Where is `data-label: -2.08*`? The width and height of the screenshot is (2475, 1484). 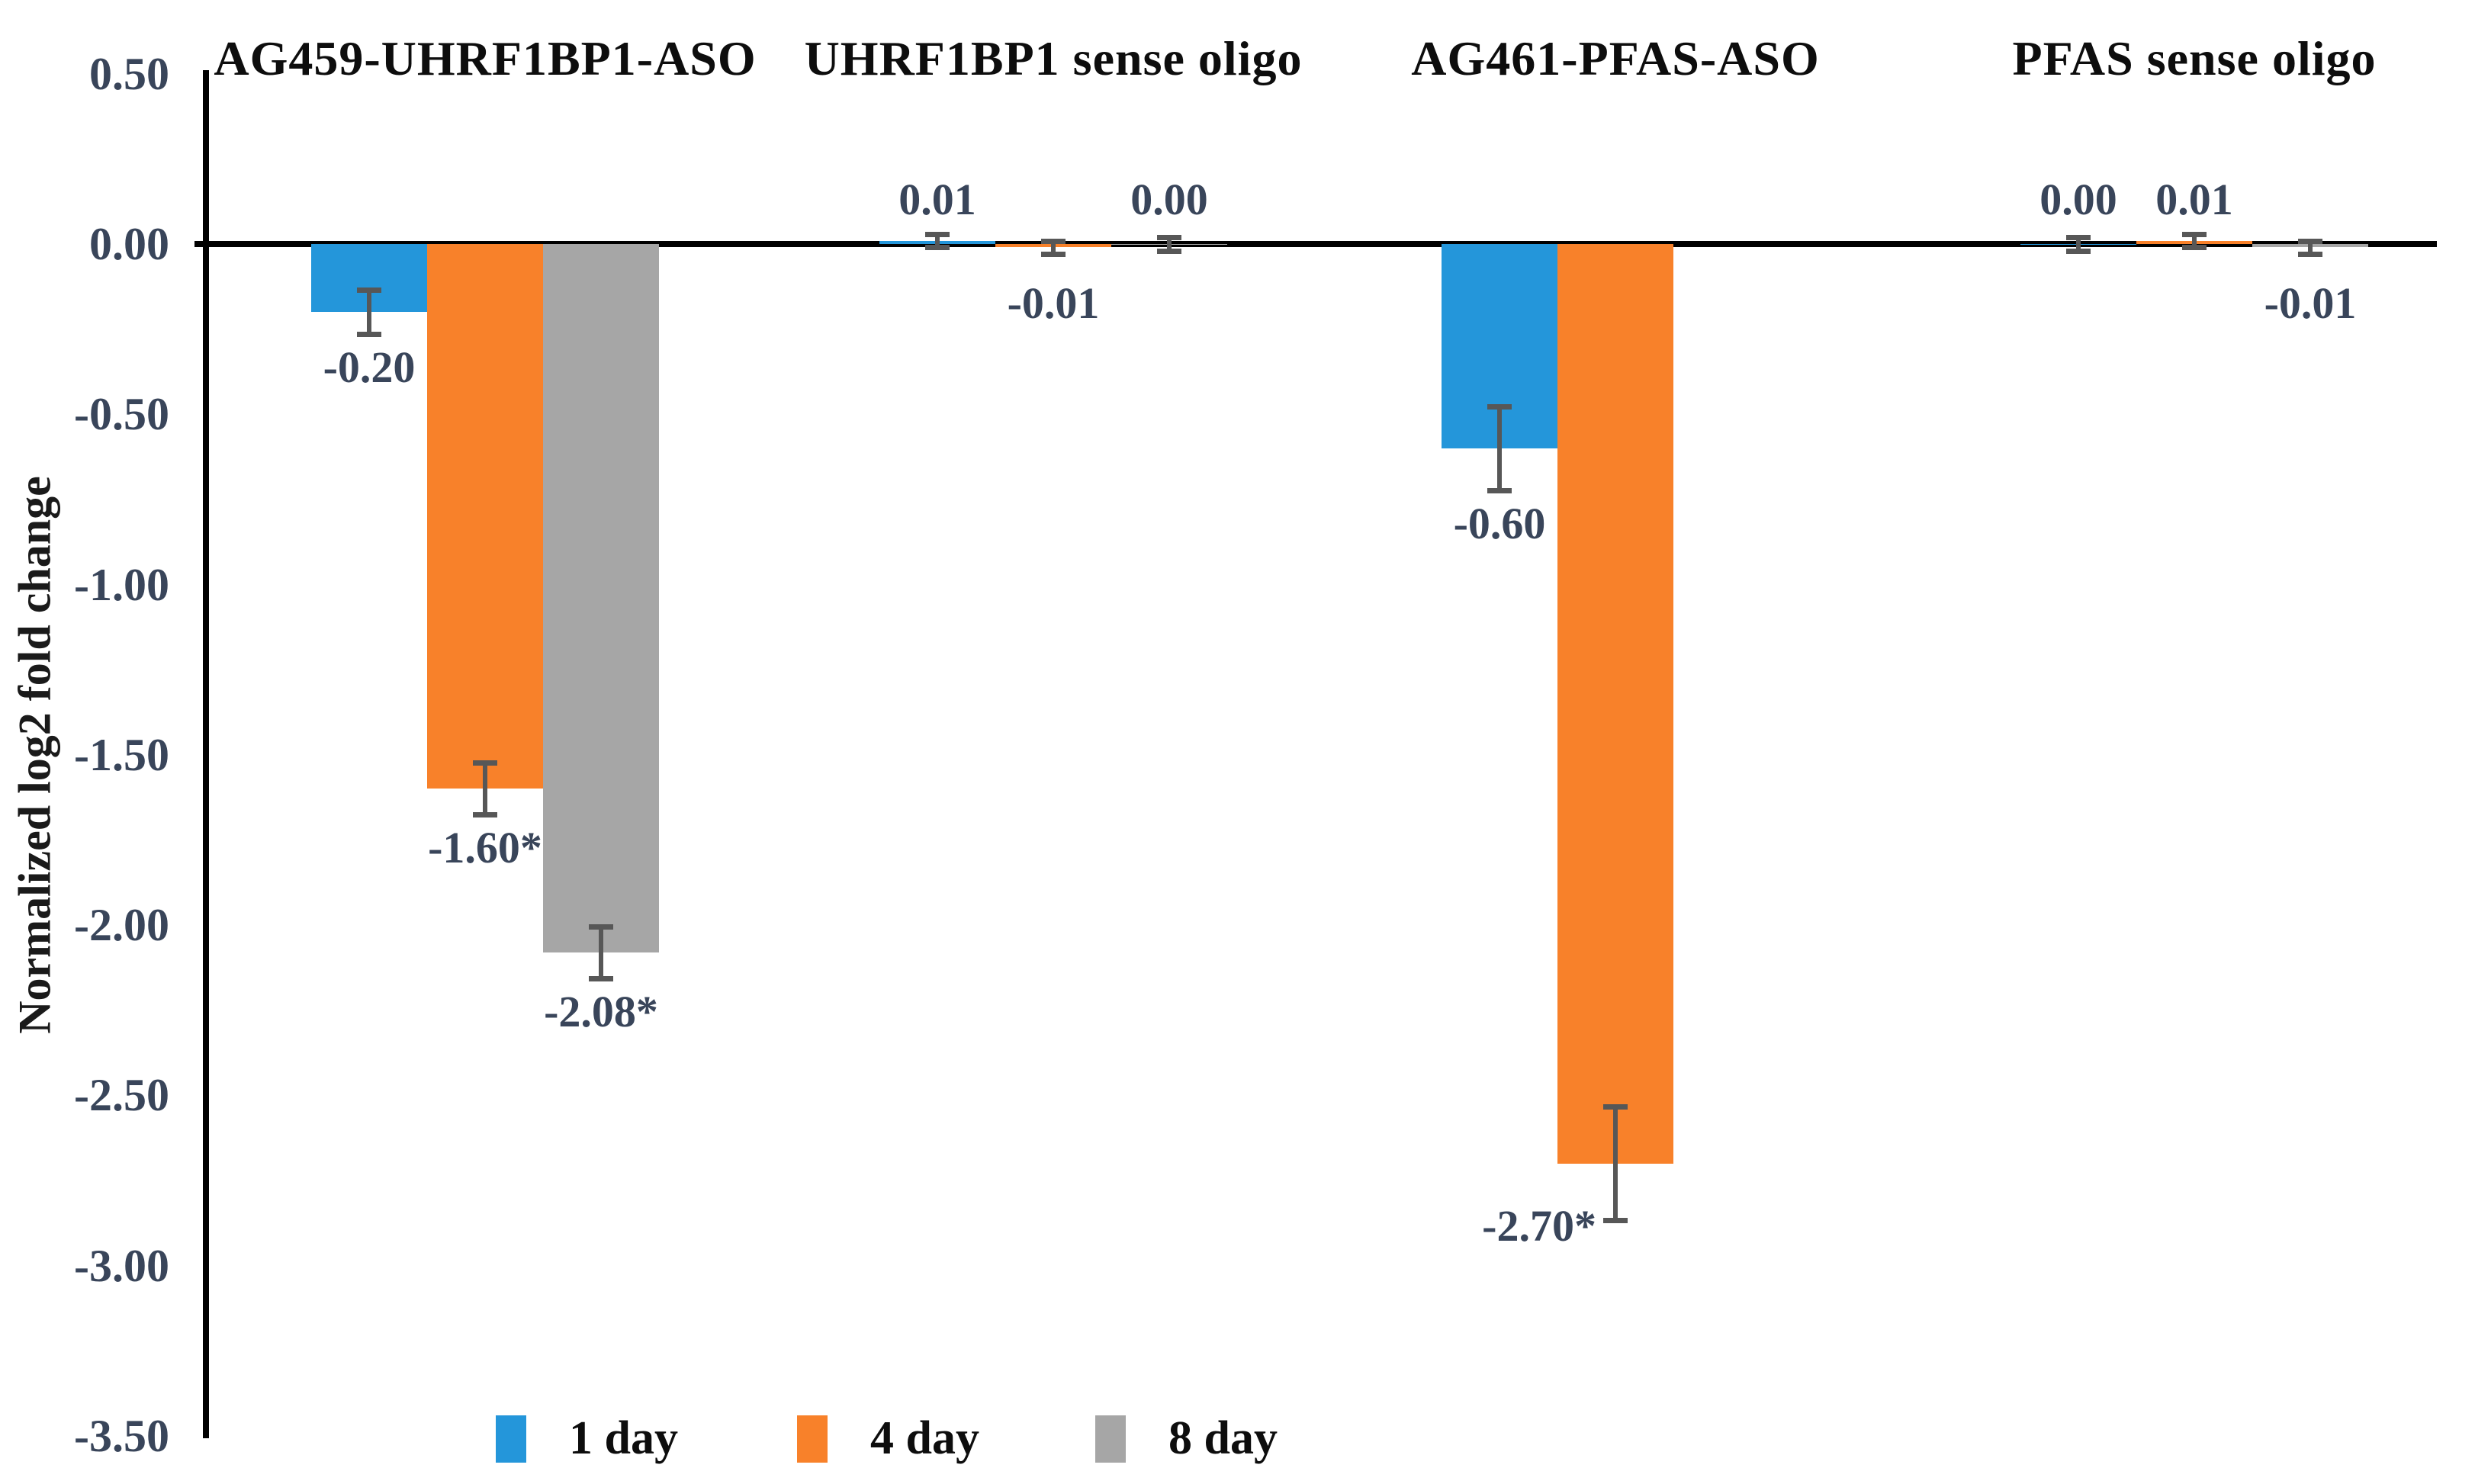
data-label: -2.08* is located at coordinates (601, 1011).